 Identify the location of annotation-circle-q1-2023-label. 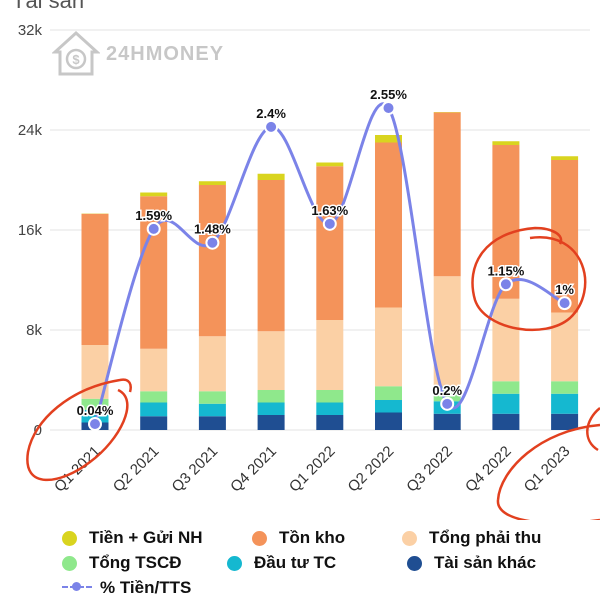
(548, 463).